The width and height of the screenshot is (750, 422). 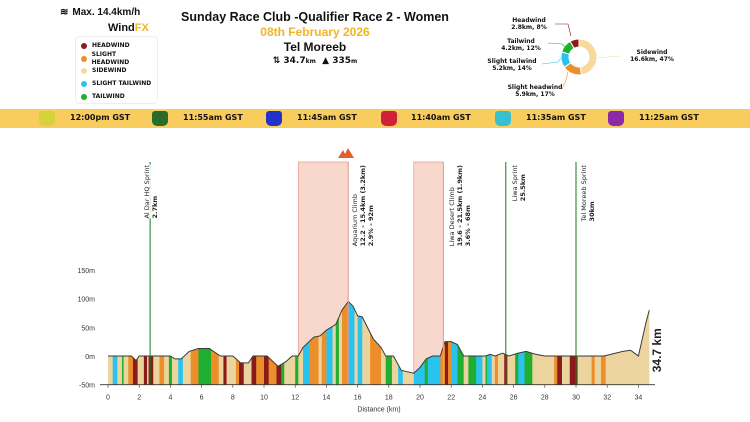 I want to click on distance-icon: ⇅, so click(x=276, y=61).